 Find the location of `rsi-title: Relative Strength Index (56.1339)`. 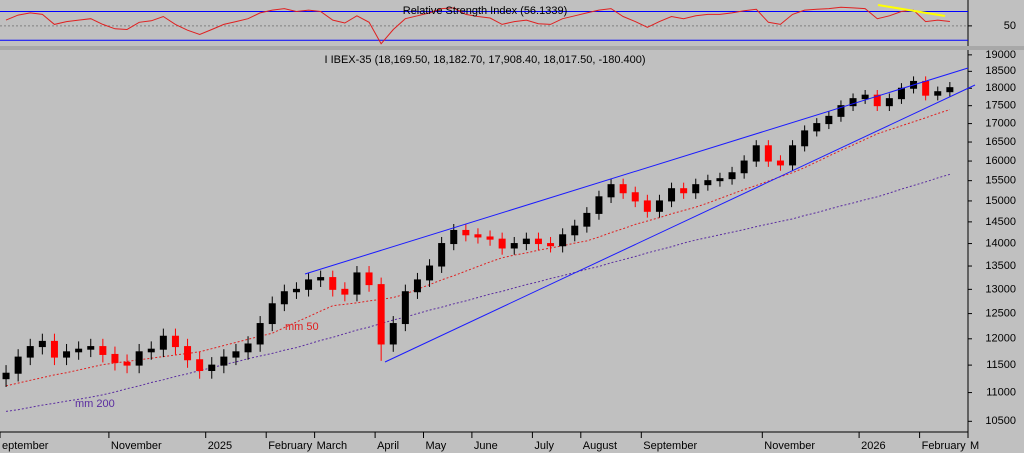

rsi-title: Relative Strength Index (56.1339) is located at coordinates (485, 11).